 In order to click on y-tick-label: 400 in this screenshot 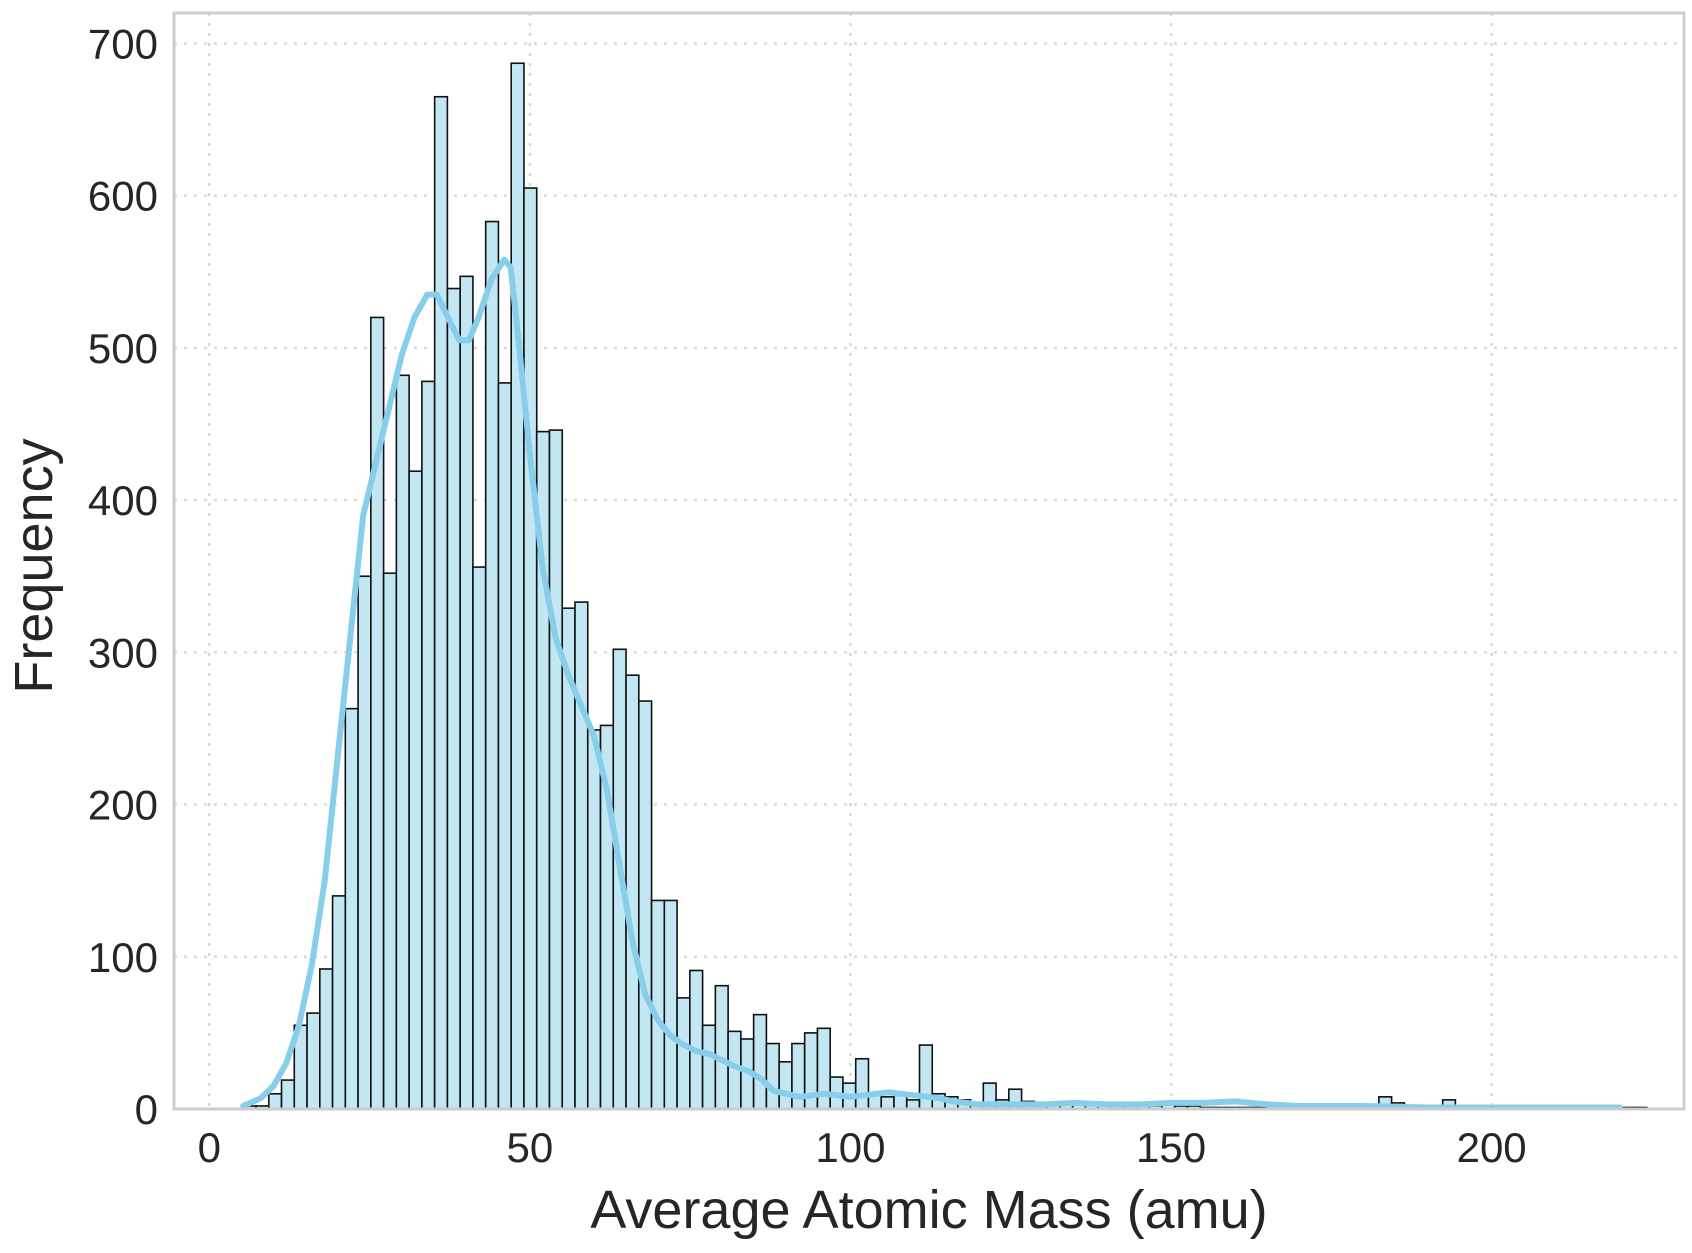, I will do `click(123, 500)`.